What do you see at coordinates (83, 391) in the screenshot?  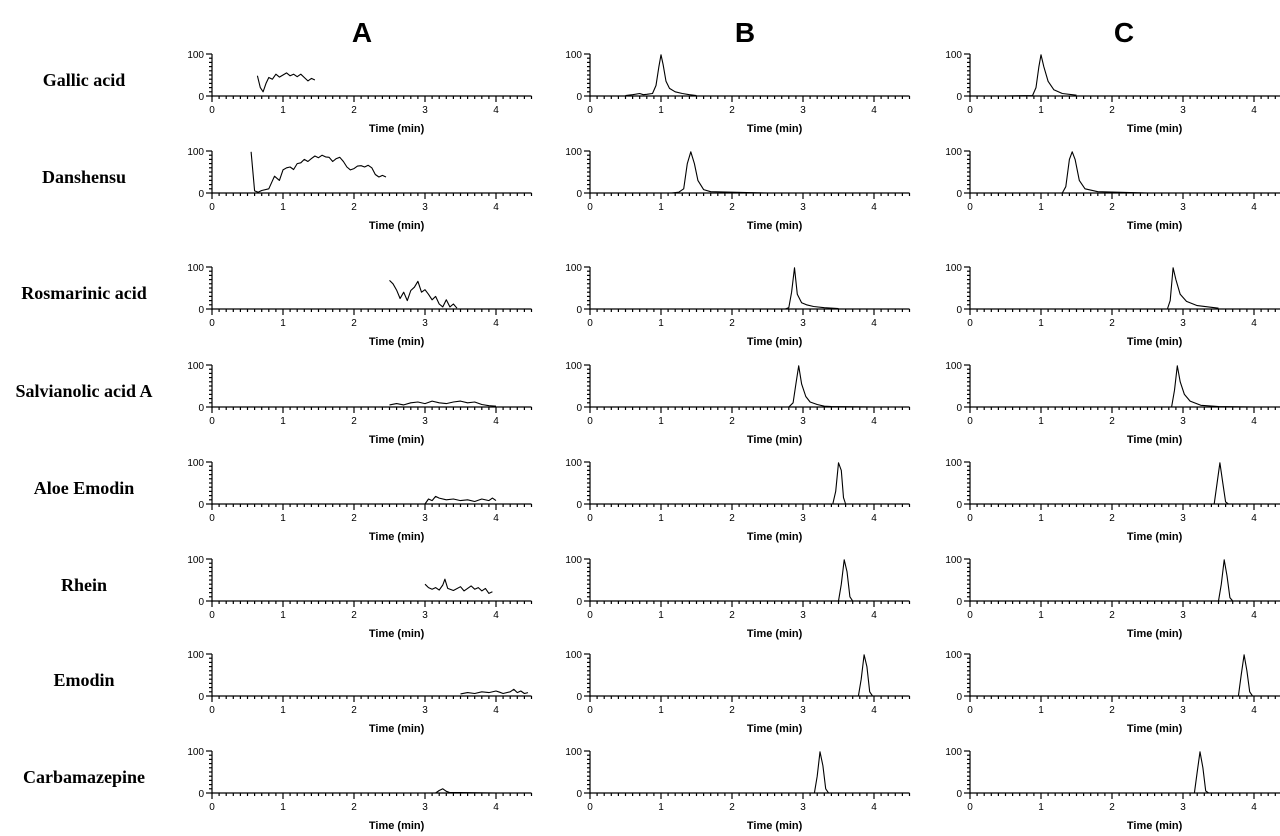 I see `compound-label: Salvianolic acid A` at bounding box center [83, 391].